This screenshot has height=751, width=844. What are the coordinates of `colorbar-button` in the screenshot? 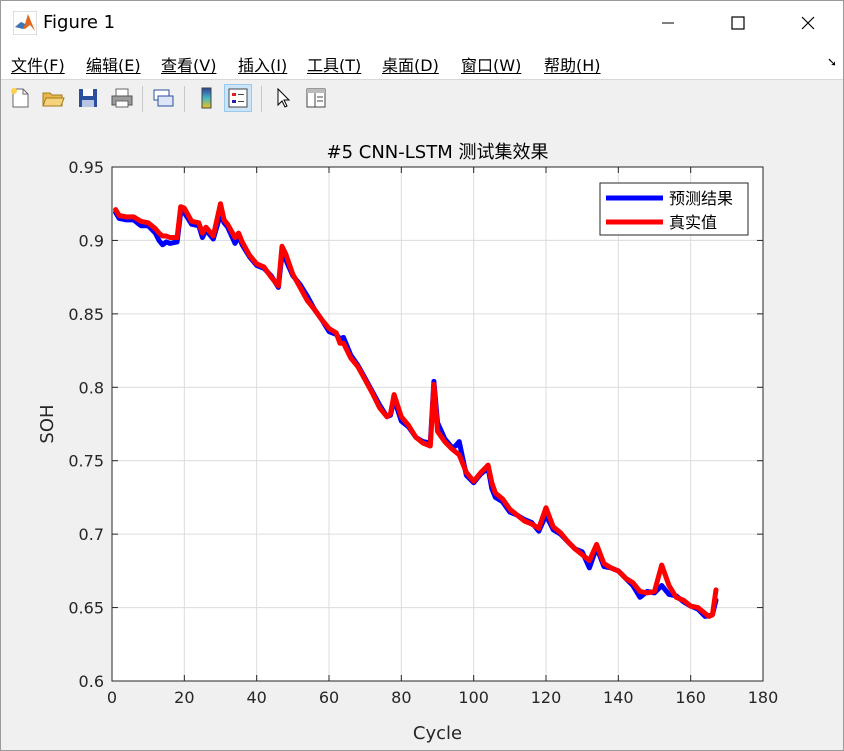 It's located at (206, 98).